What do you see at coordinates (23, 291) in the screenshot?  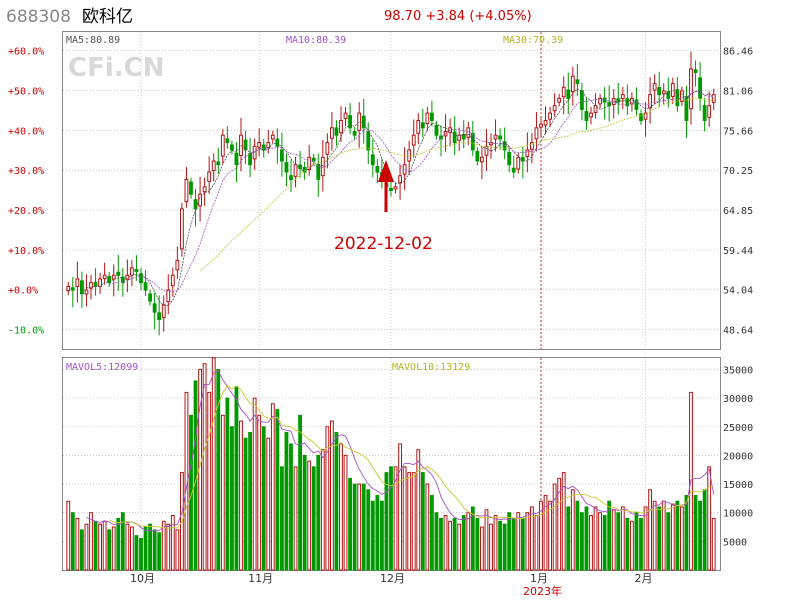 I see `percent-tick-label: +0.0%` at bounding box center [23, 291].